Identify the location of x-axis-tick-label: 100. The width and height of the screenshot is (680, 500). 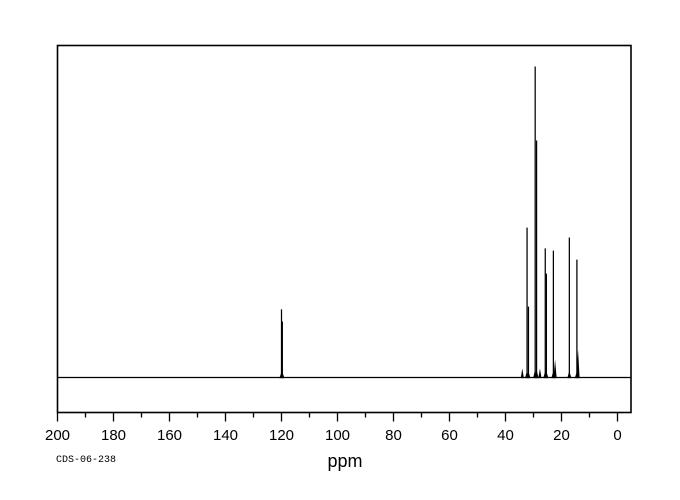
(337, 435).